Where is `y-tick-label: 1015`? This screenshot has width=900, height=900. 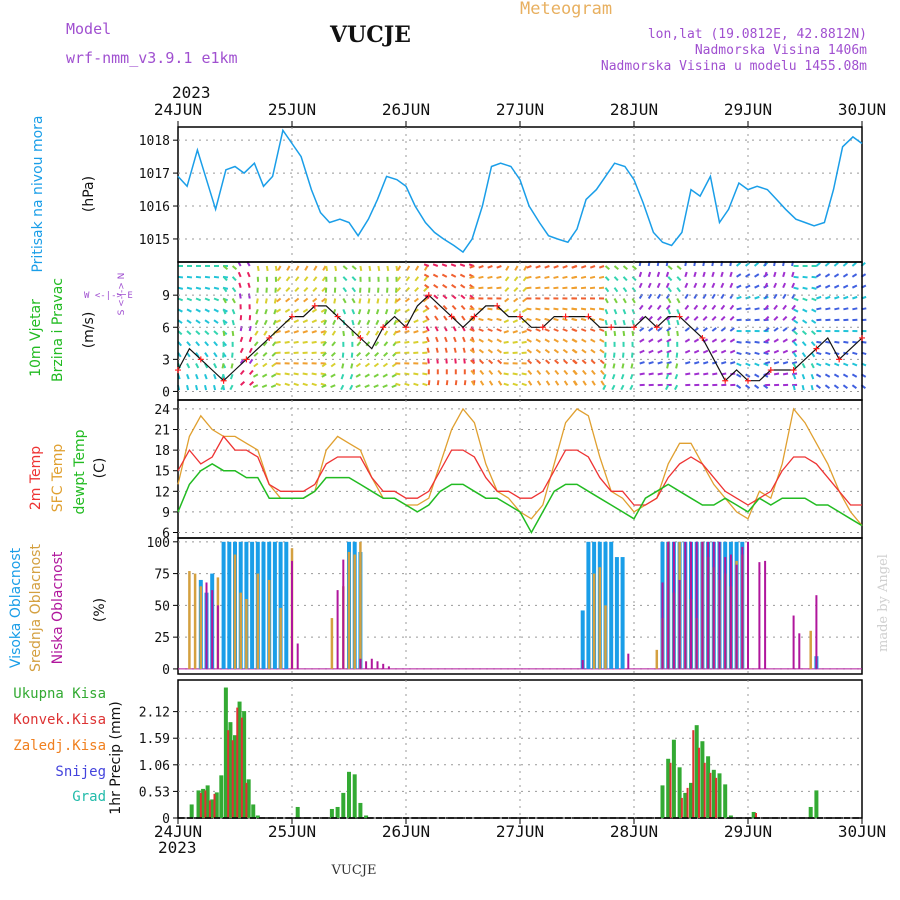 y-tick-label: 1015 is located at coordinates (154, 240).